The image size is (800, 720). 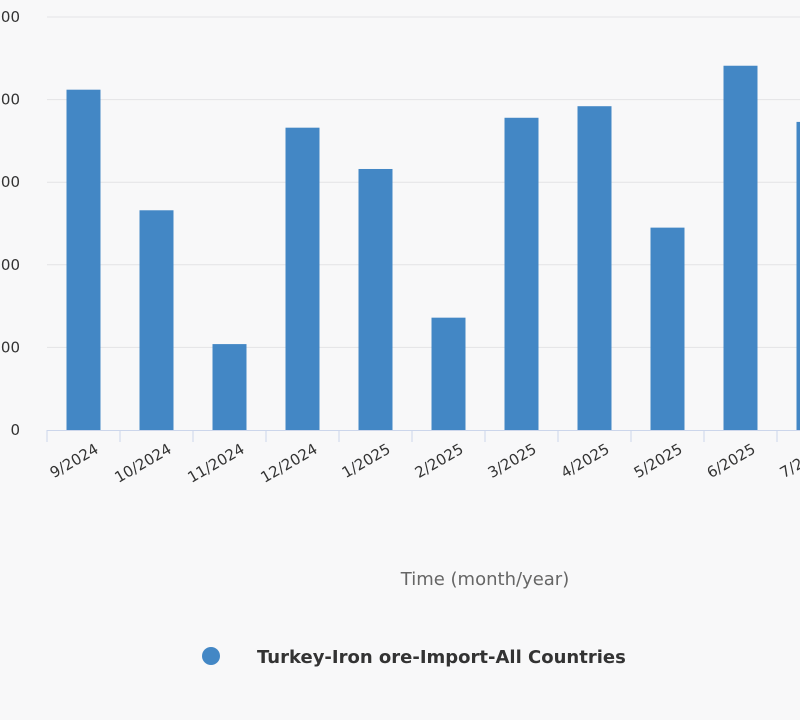 What do you see at coordinates (512, 461) in the screenshot?
I see `x-tick-label: 3/2025` at bounding box center [512, 461].